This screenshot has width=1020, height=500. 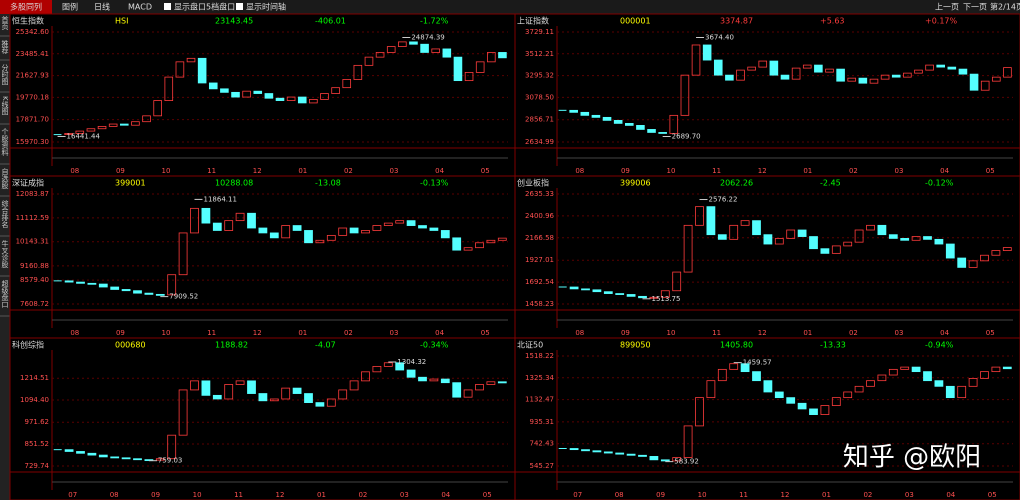 I want to click on toolbar-tab, so click(x=26, y=7).